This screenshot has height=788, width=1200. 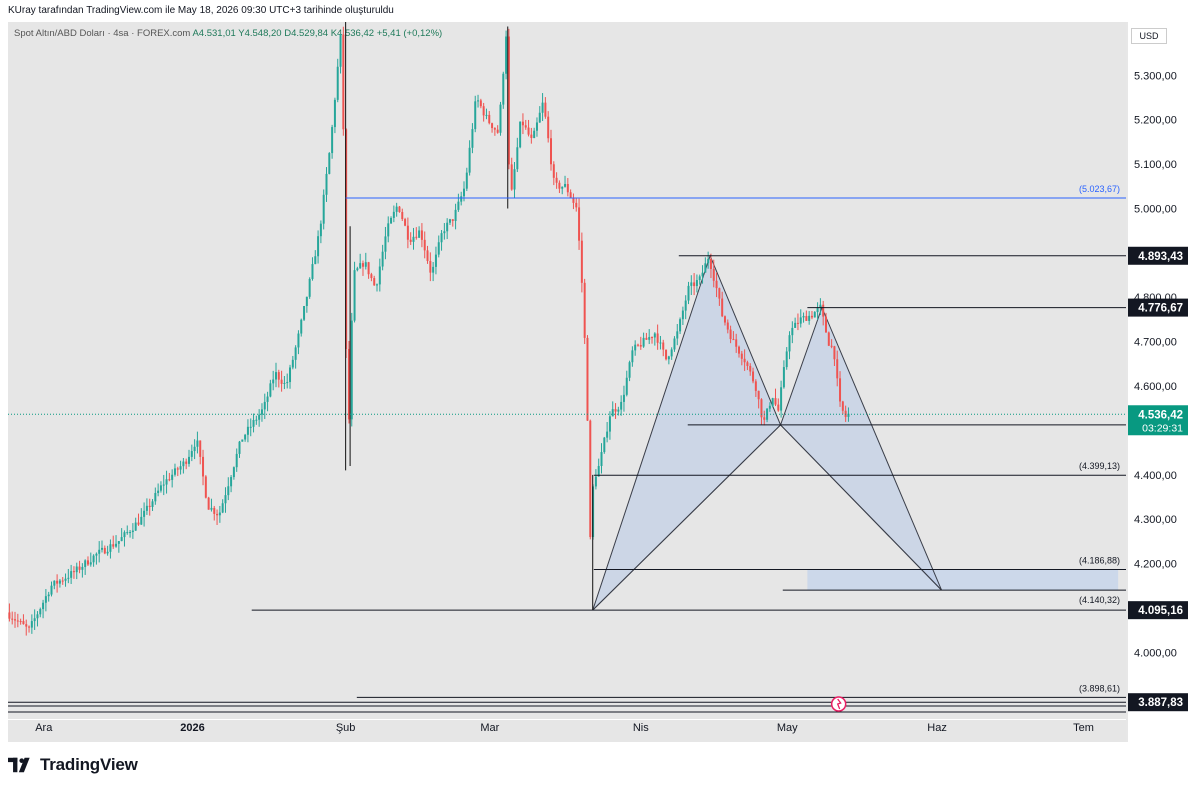 I want to click on time-axis, so click(x=567, y=731).